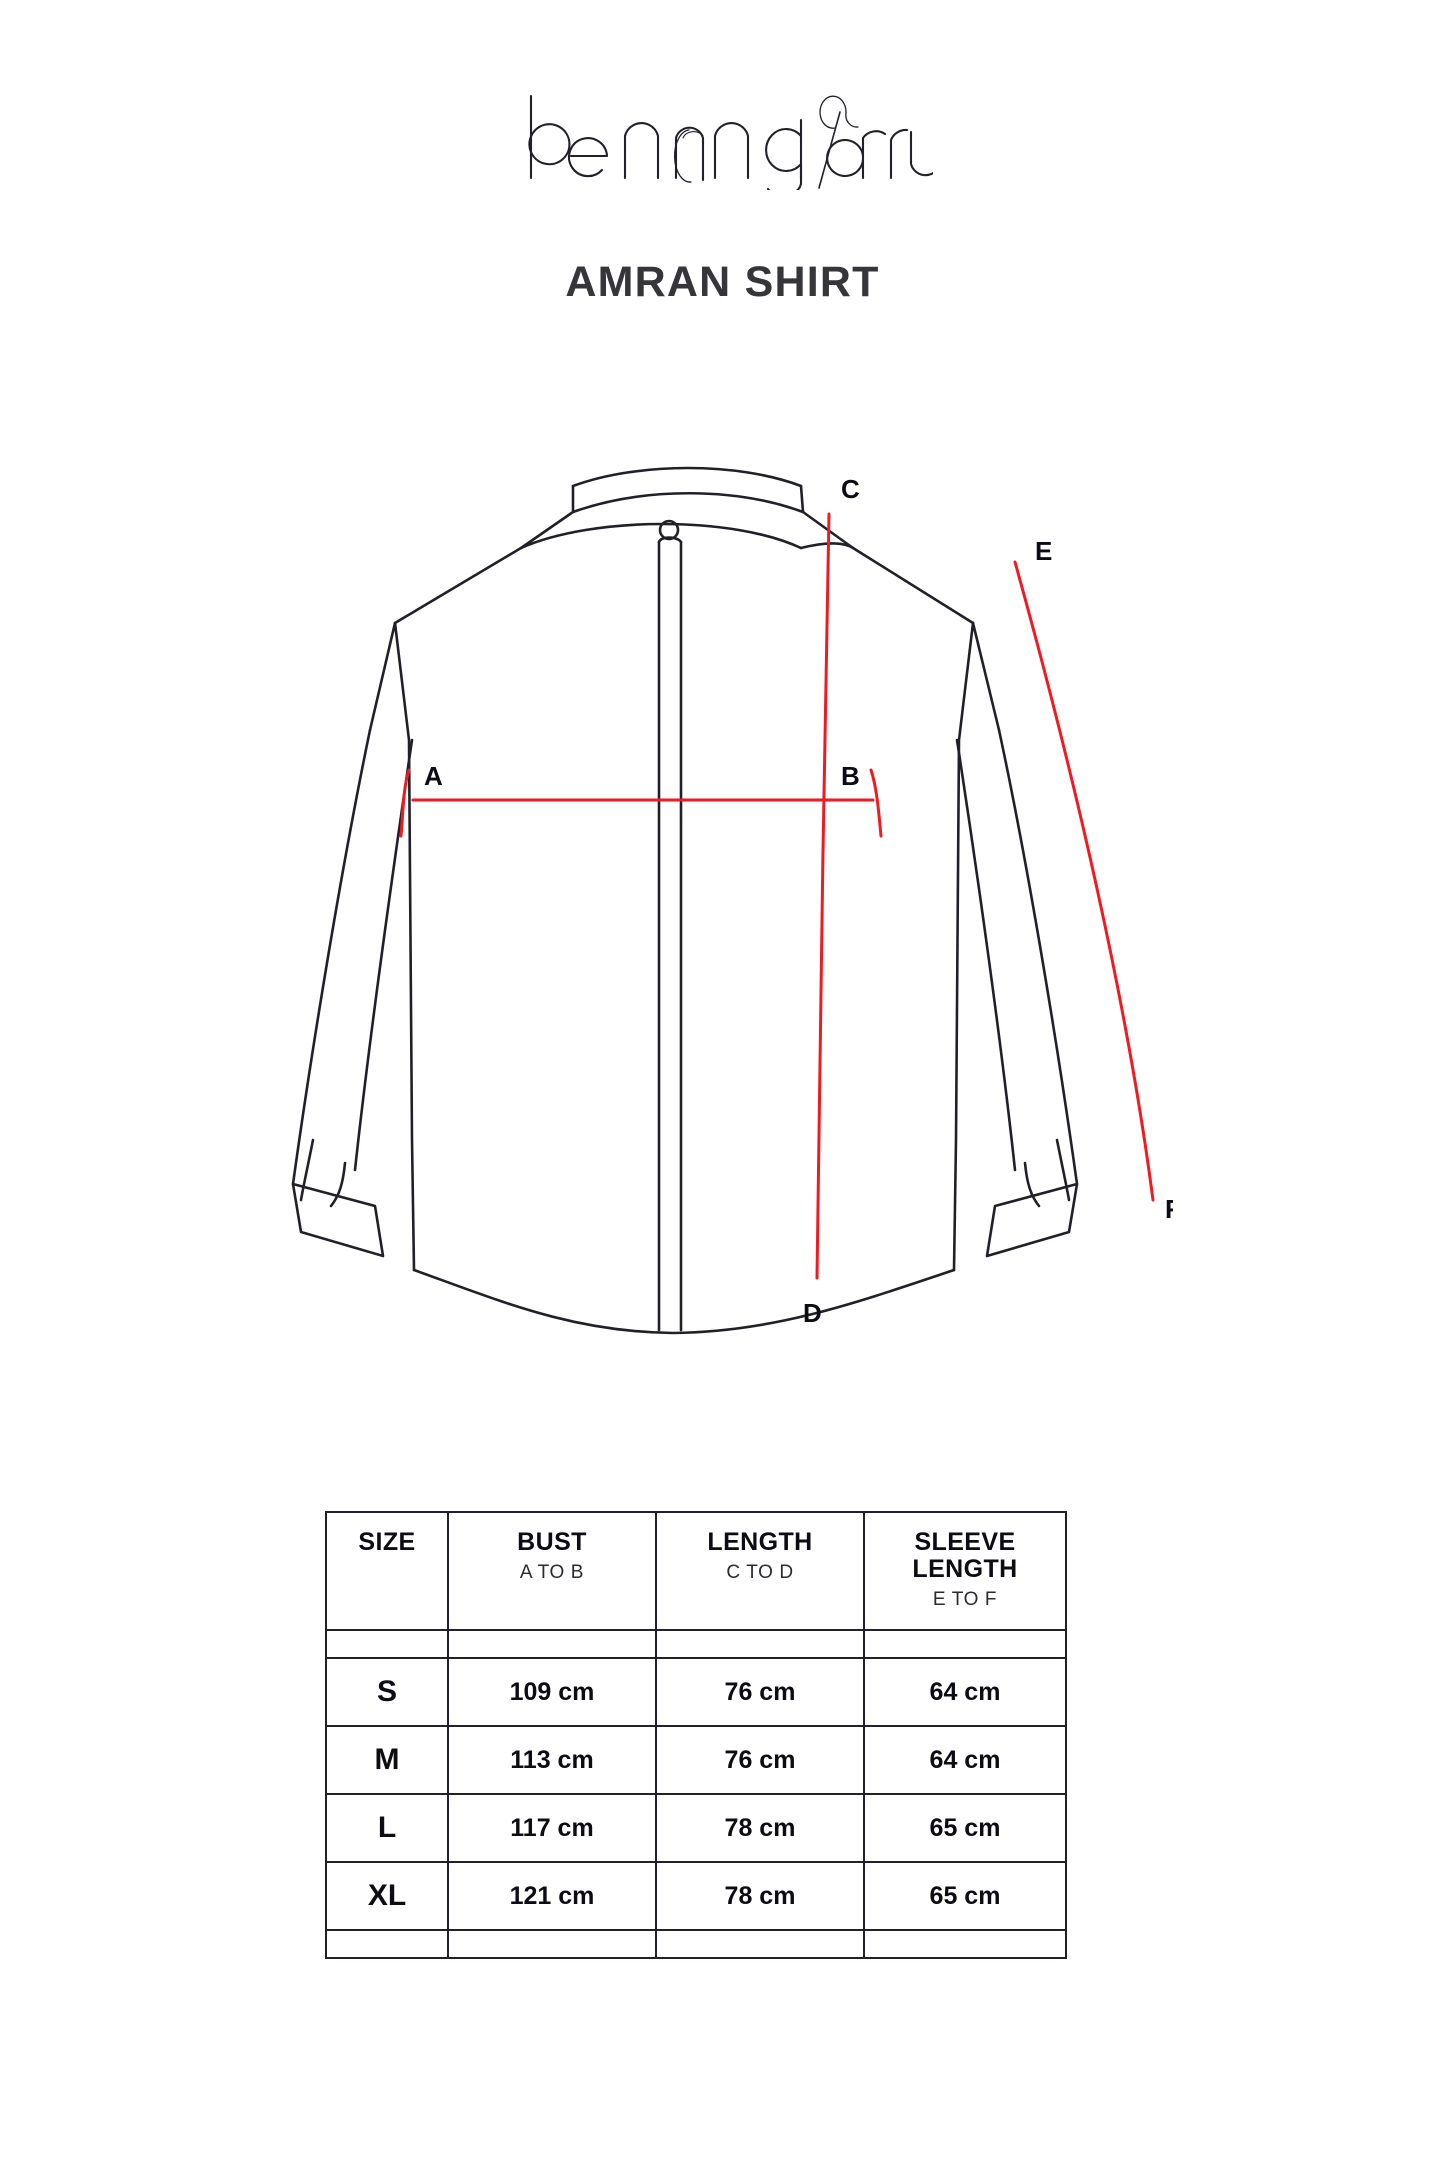 This screenshot has height=2167, width=1445. What do you see at coordinates (963, 946) in the screenshot?
I see `side-seam-right` at bounding box center [963, 946].